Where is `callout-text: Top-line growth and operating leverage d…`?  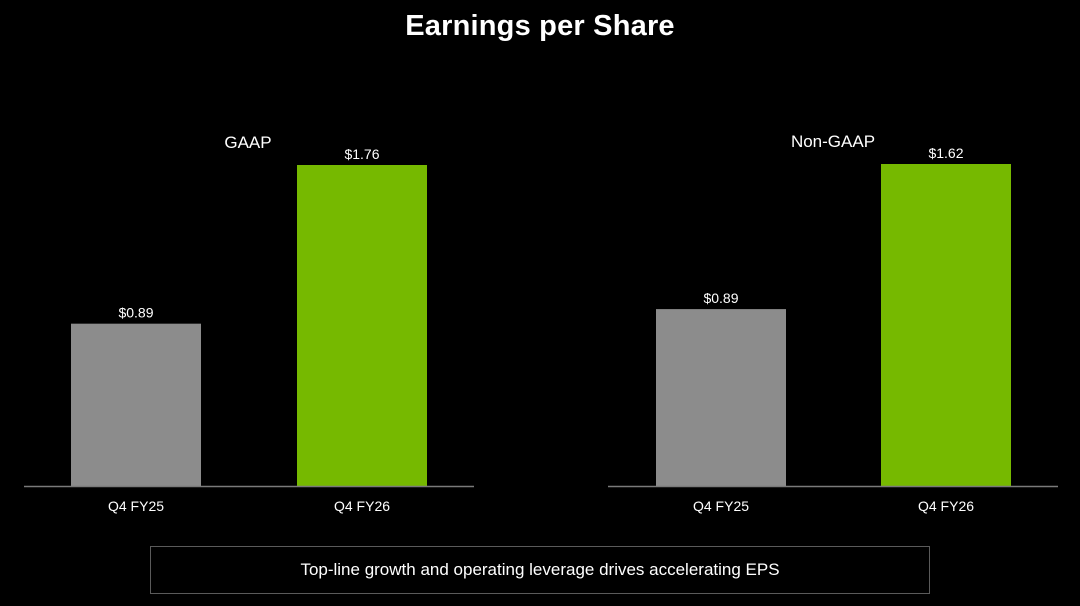
callout-text: Top-line growth and operating leverage d… is located at coordinates (540, 569).